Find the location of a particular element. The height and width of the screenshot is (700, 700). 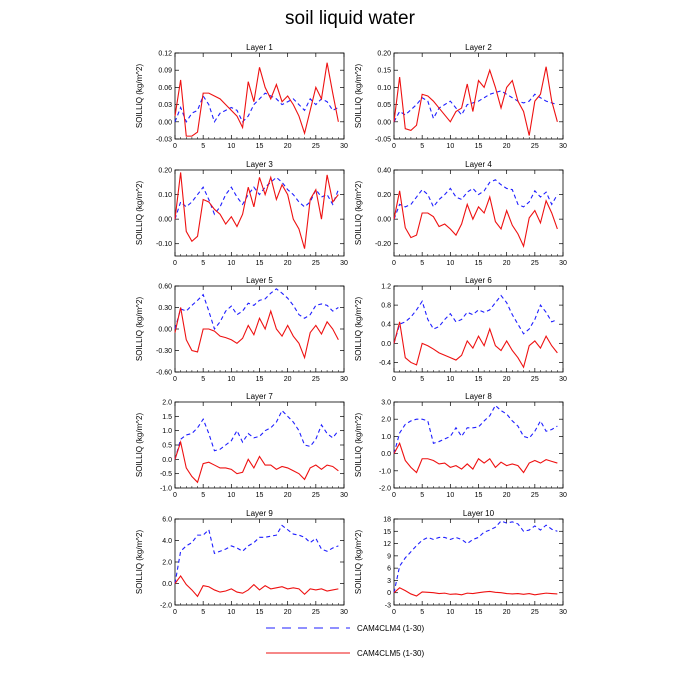

y-tick-label: 0.06 is located at coordinates (165, 88).